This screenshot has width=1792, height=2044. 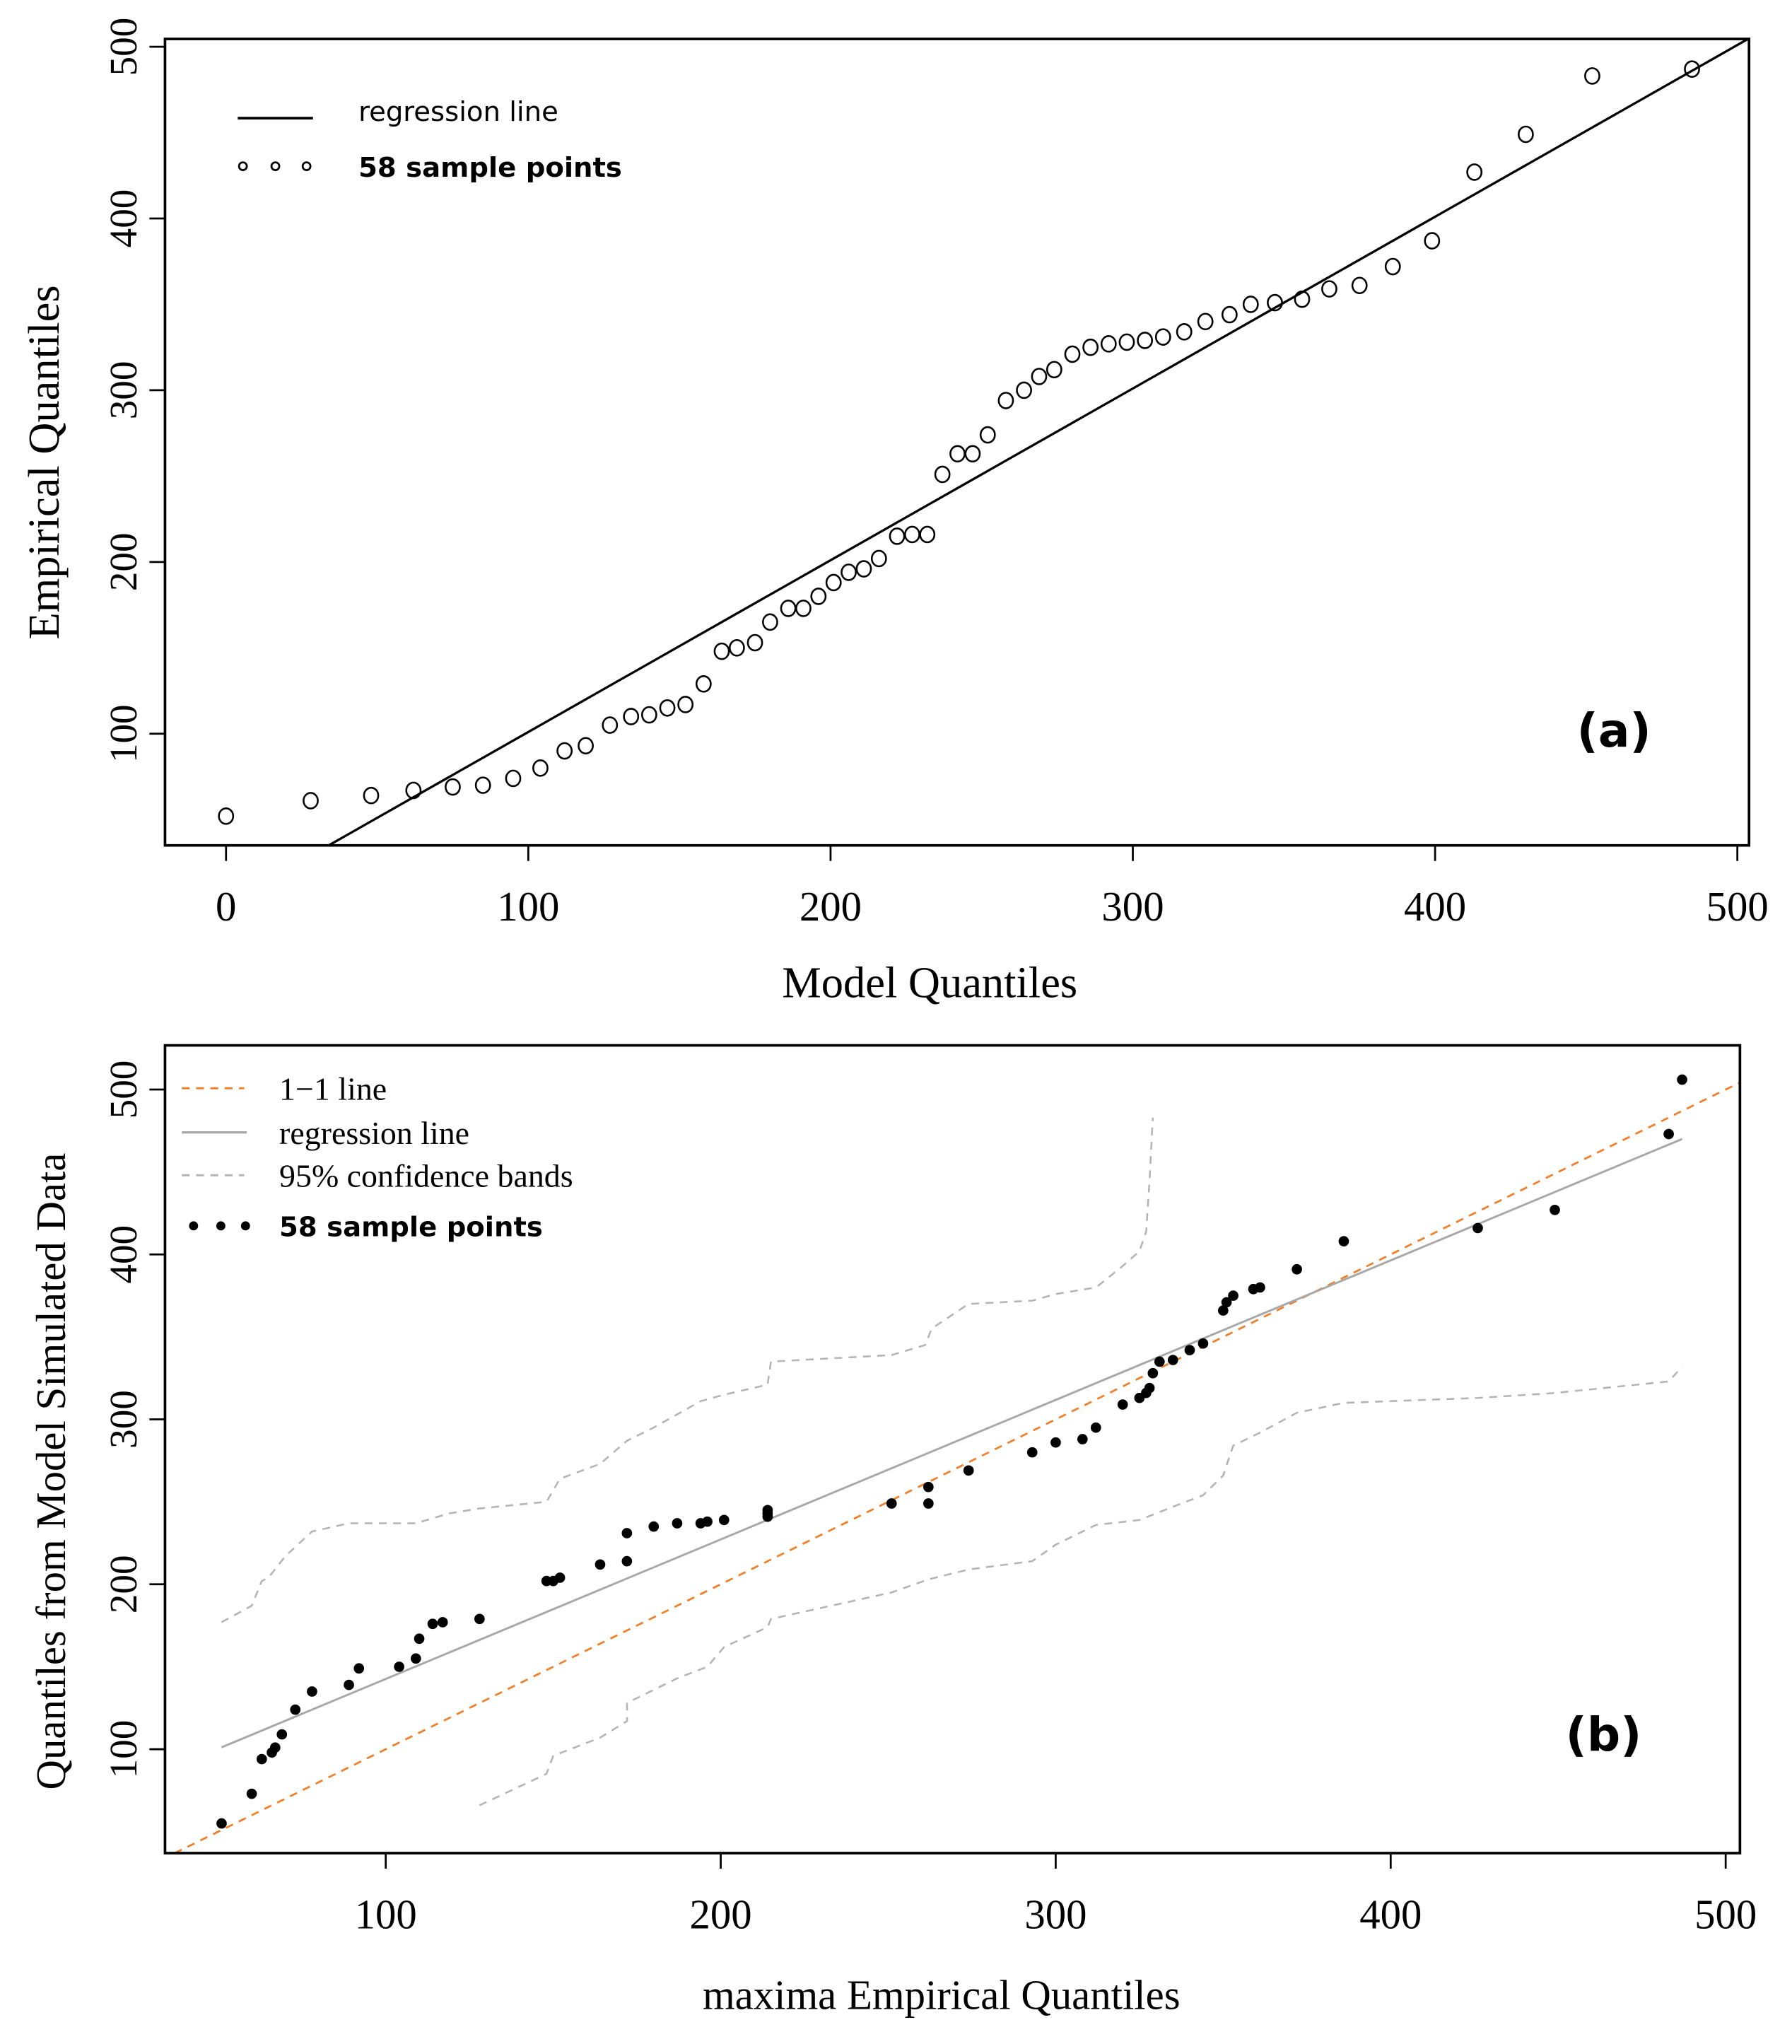 I want to click on legend-label-one-to-one: 1−1 line, so click(x=333, y=1089).